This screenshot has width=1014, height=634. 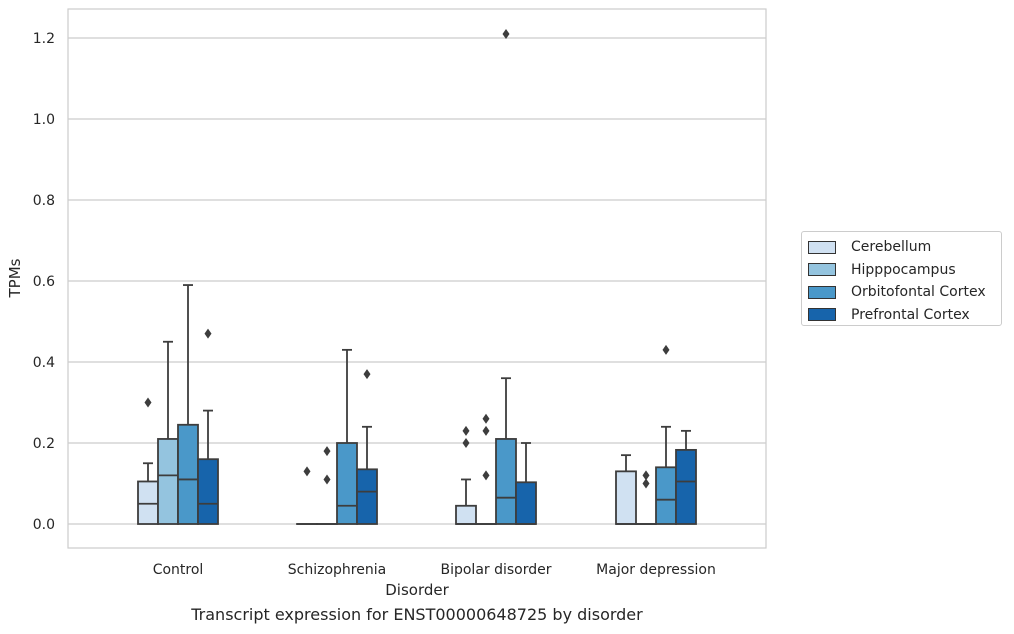 What do you see at coordinates (44, 363) in the screenshot?
I see `y-tick-label: 0.4` at bounding box center [44, 363].